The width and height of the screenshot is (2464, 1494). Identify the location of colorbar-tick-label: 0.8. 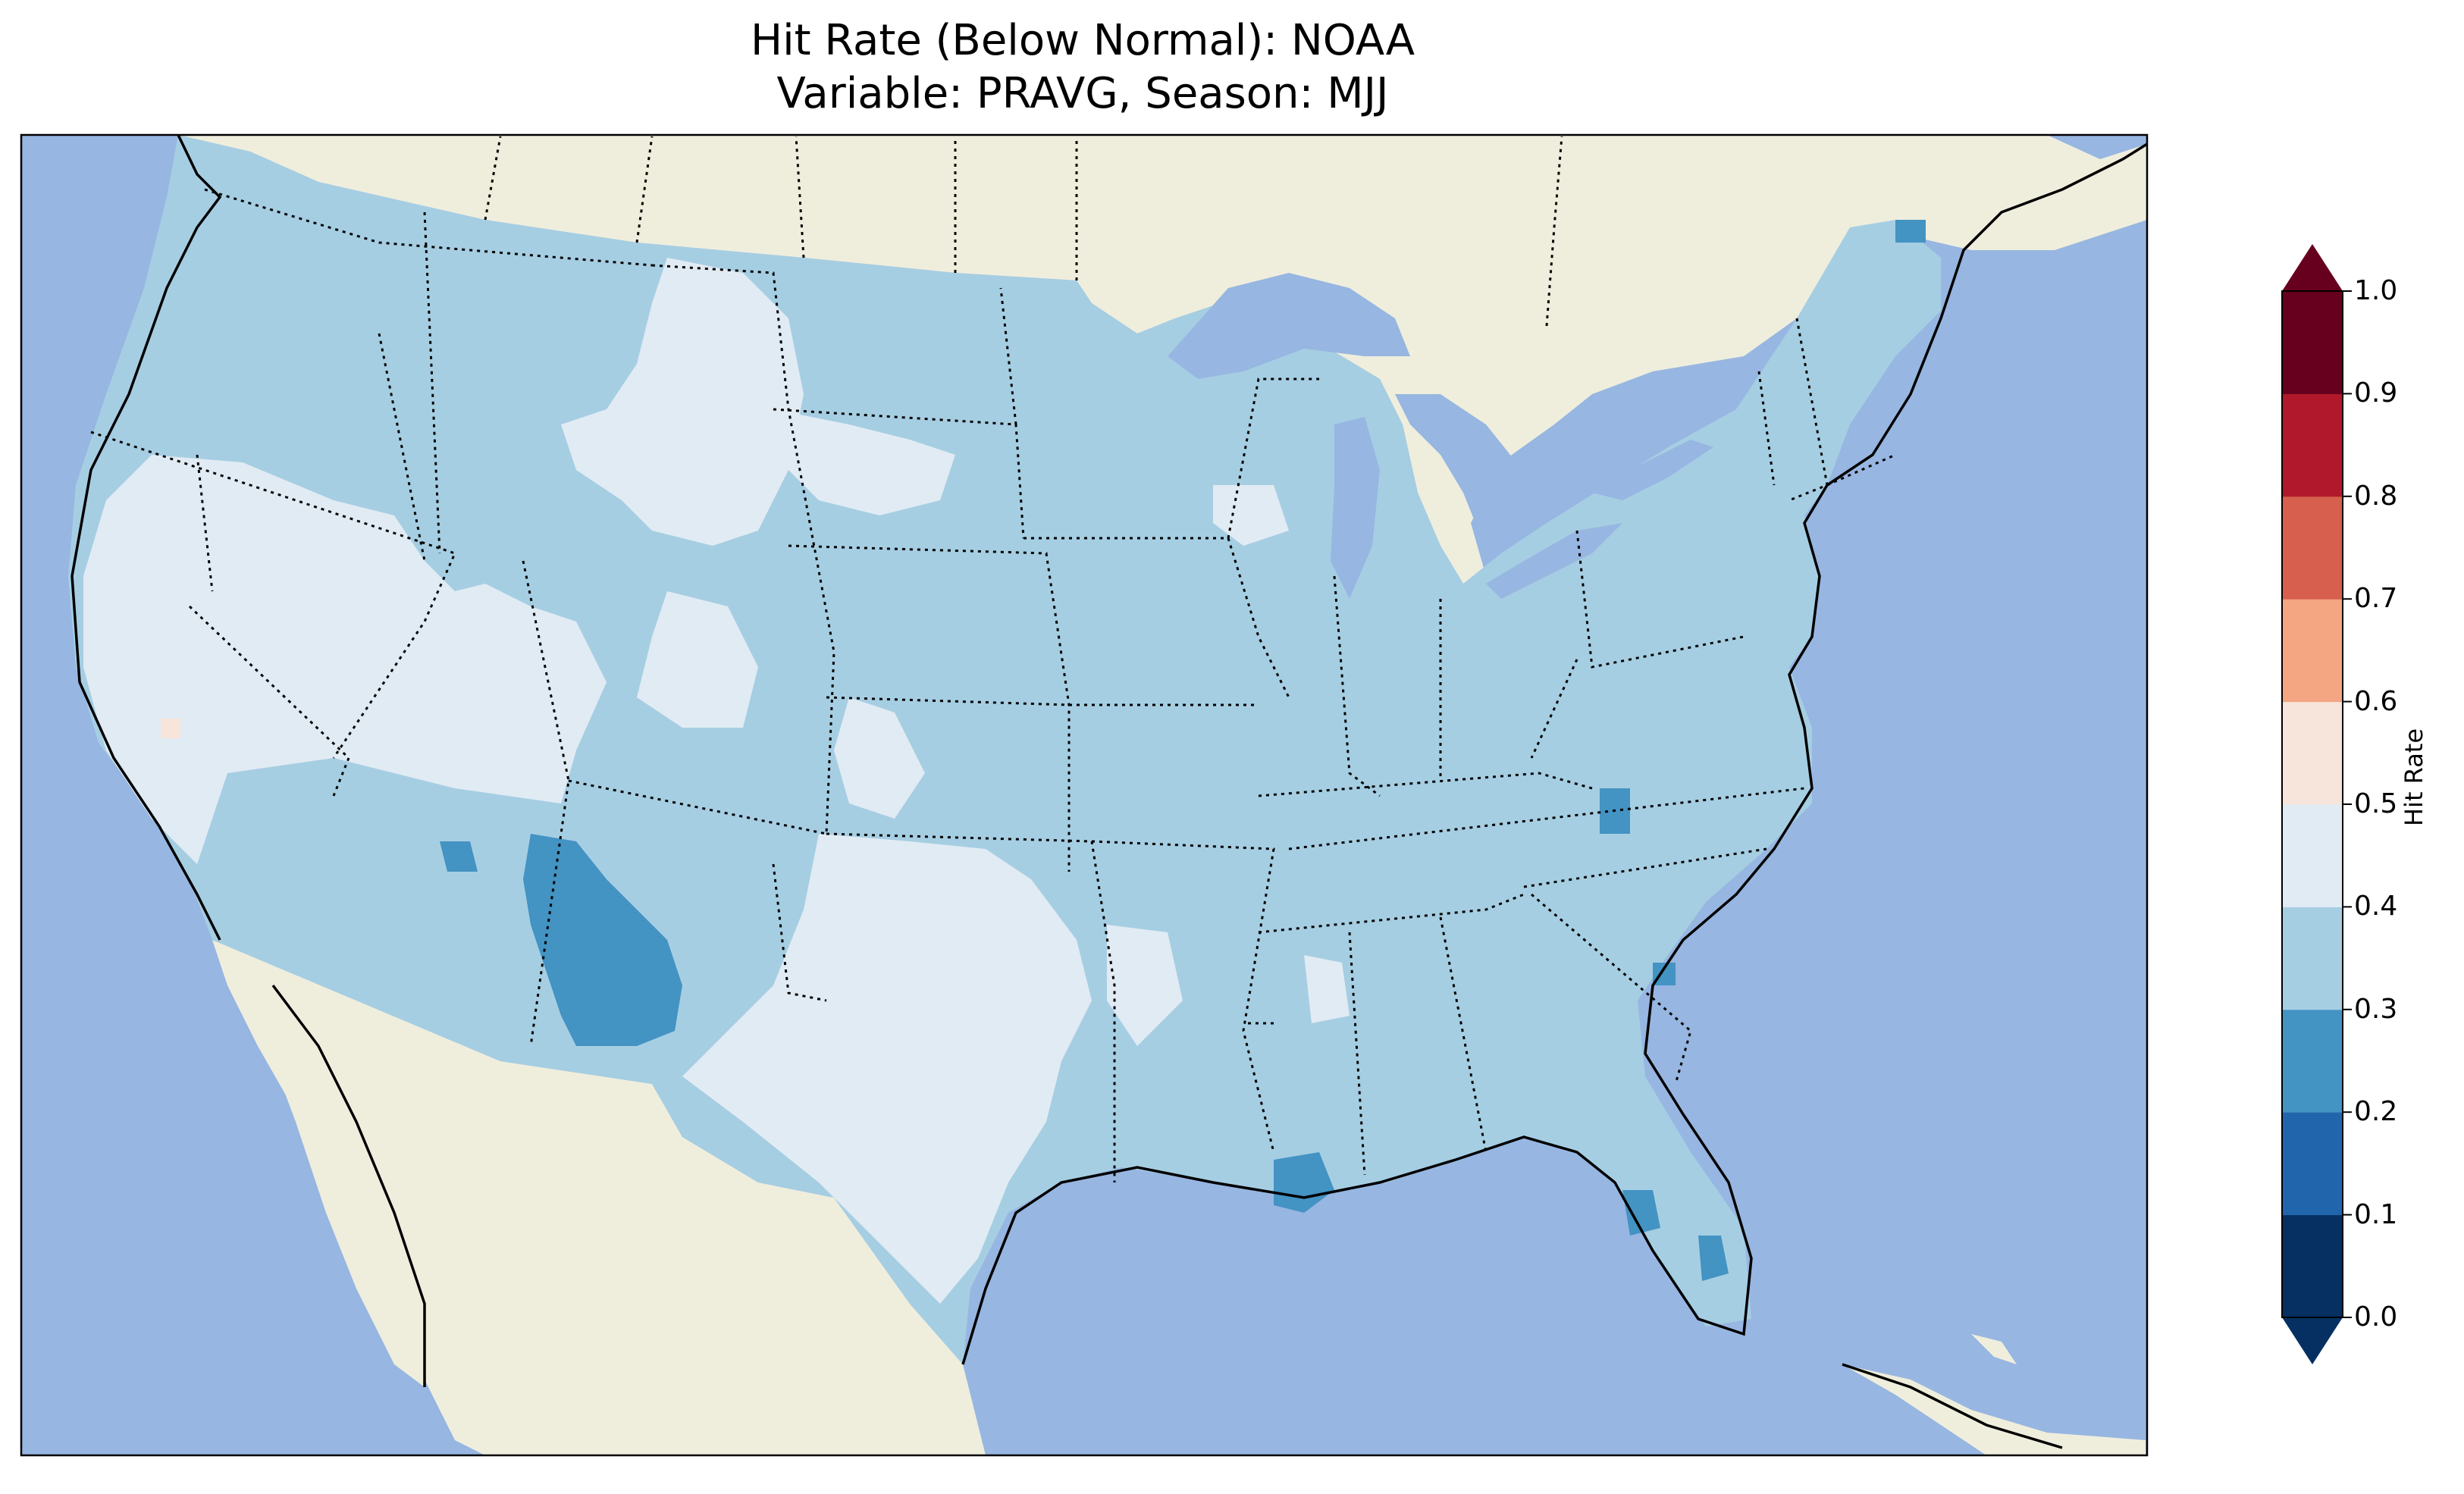
(2376, 496).